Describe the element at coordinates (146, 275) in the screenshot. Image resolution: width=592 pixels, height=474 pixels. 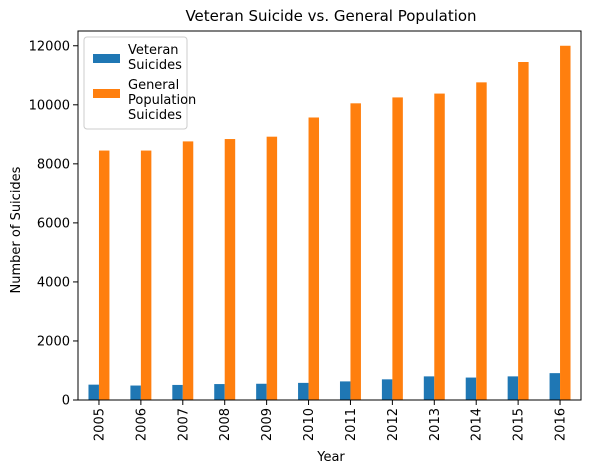
I see `bar-general-2006` at that location.